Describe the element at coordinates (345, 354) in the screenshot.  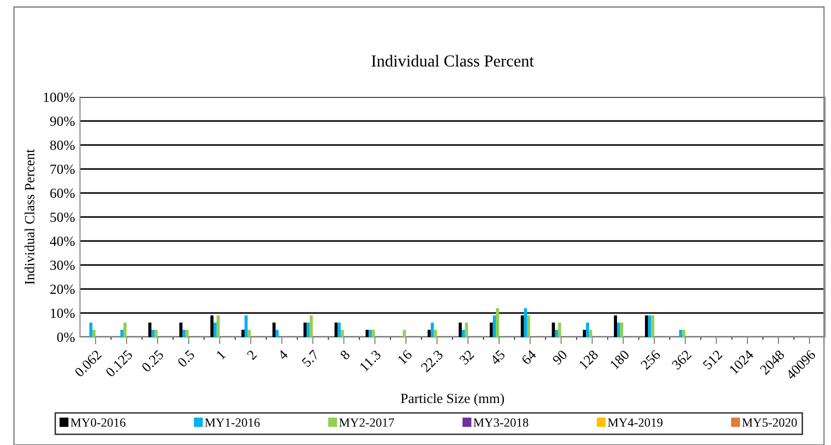
I see `x-tick-label: 8` at that location.